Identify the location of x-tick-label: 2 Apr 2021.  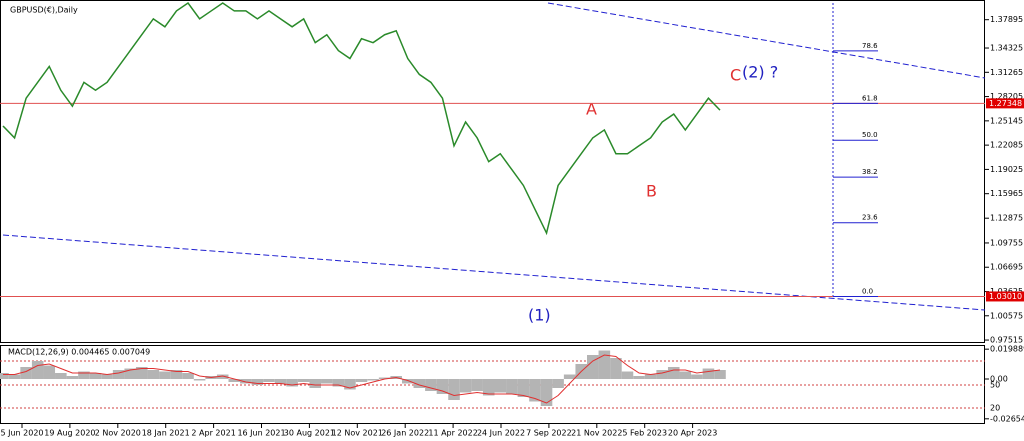
(213, 433).